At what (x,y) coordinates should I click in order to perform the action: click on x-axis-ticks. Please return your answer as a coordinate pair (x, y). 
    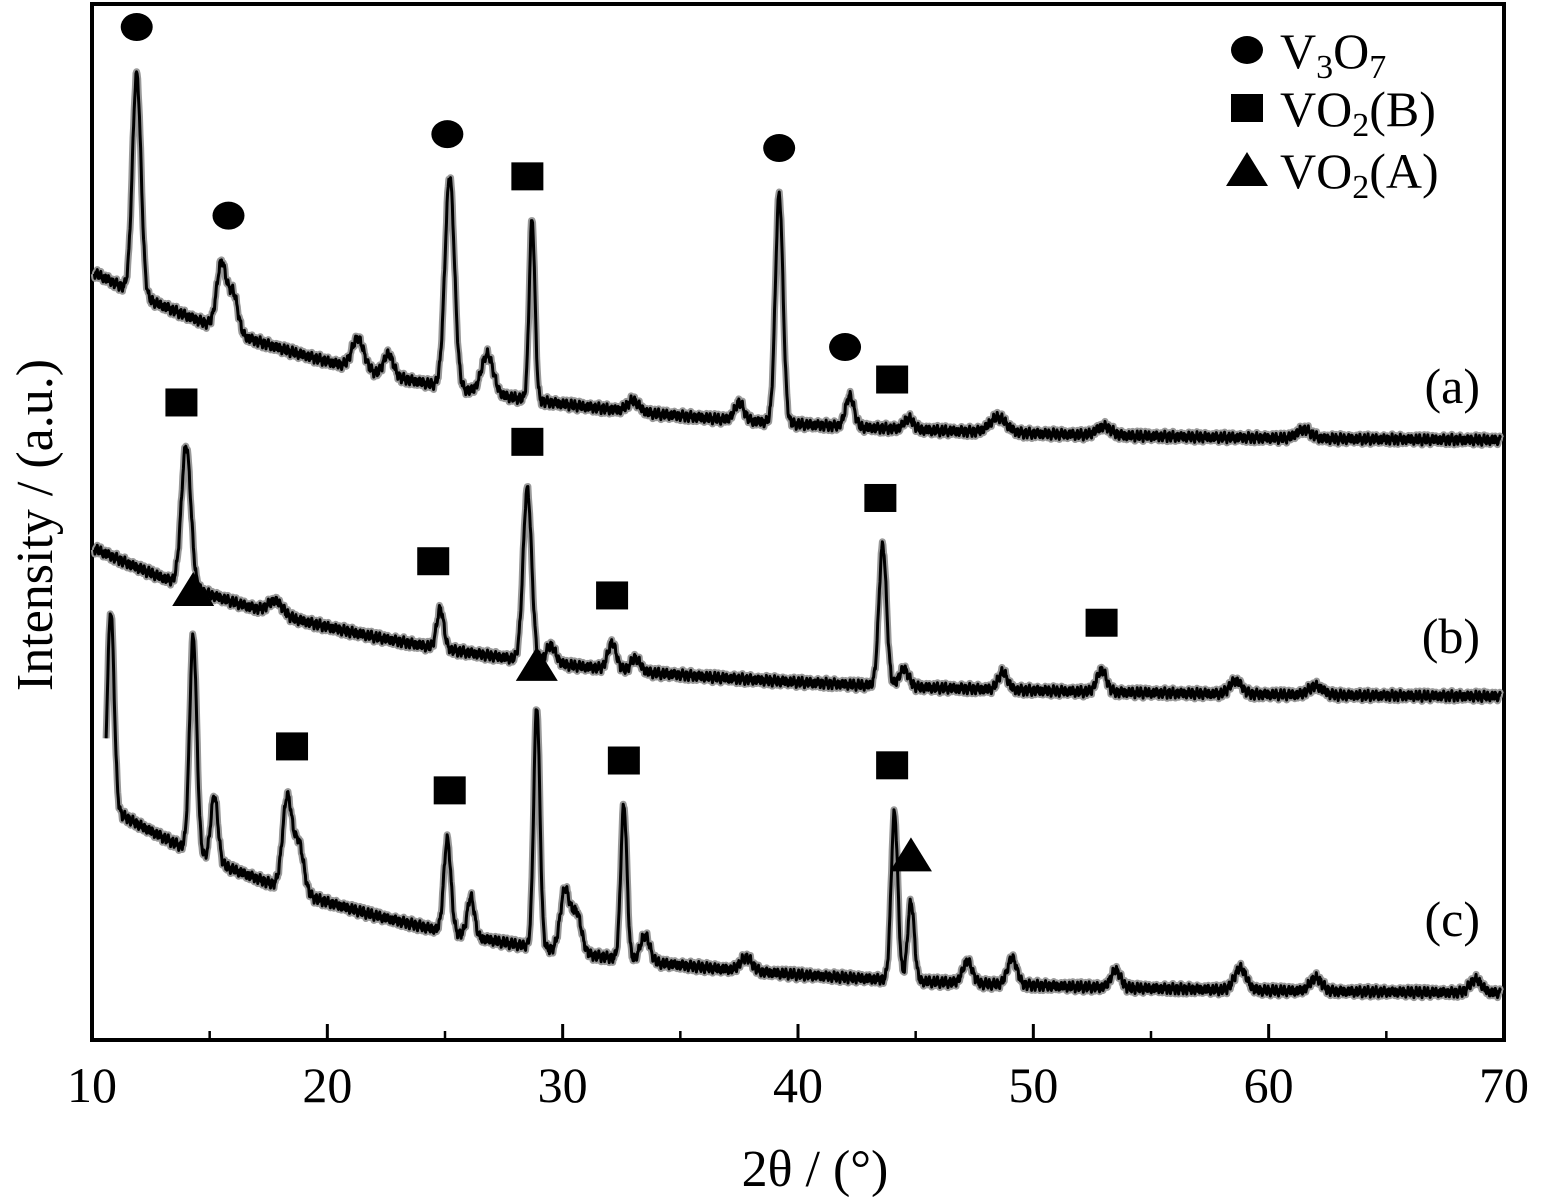
    Looking at the image, I should click on (798, 1032).